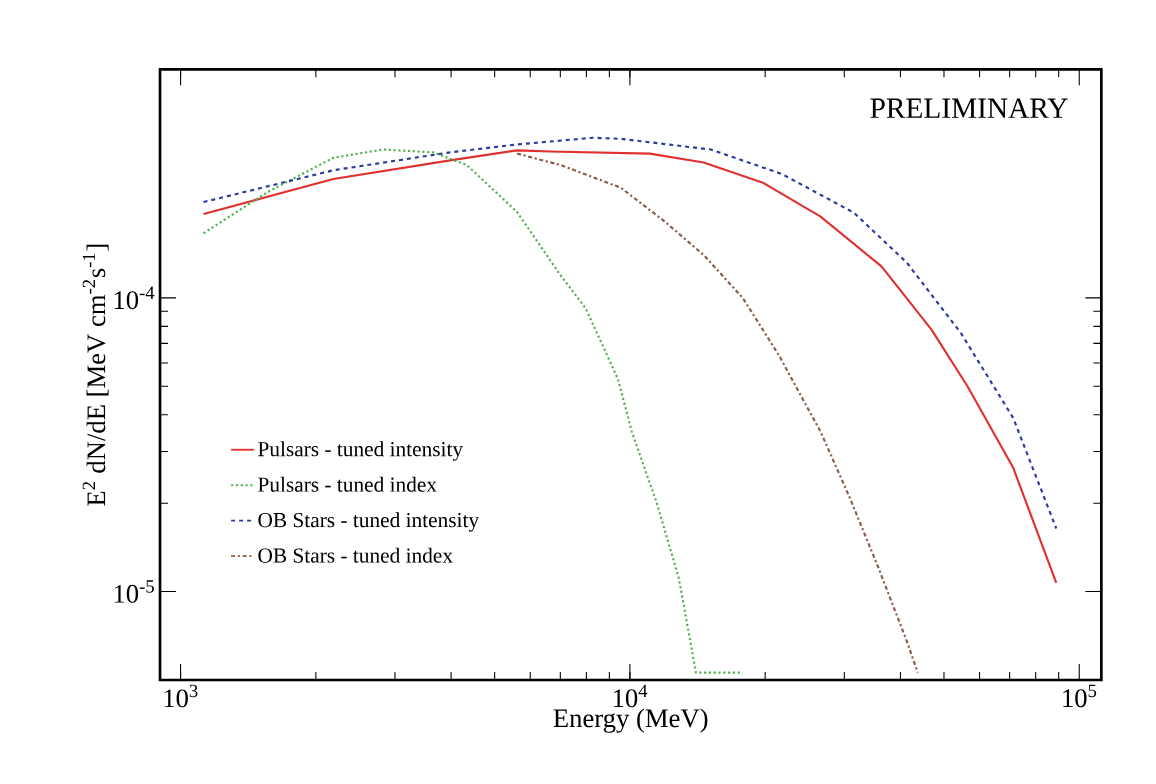  What do you see at coordinates (969, 108) in the screenshot?
I see `annotation: PRELIMINARY` at bounding box center [969, 108].